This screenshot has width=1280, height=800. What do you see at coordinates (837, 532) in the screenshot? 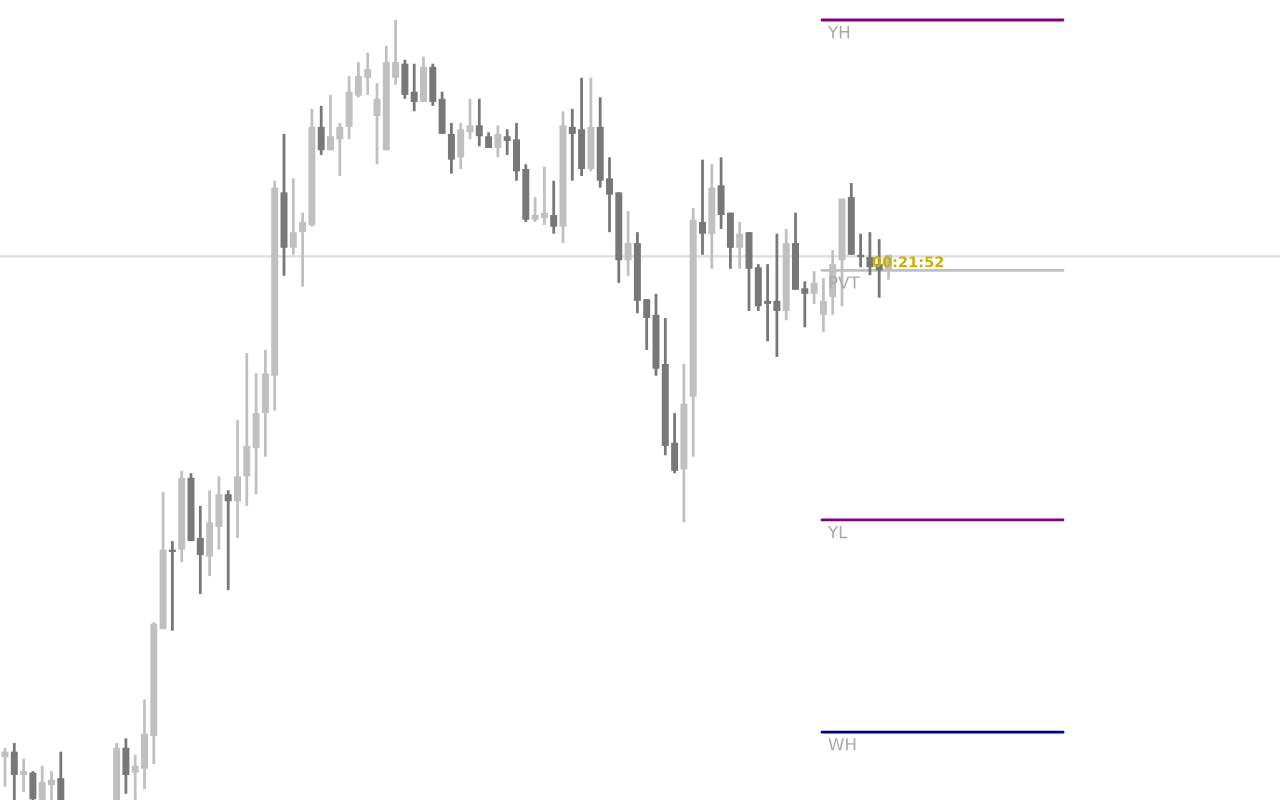
I see `ref-line-label: YL` at bounding box center [837, 532].